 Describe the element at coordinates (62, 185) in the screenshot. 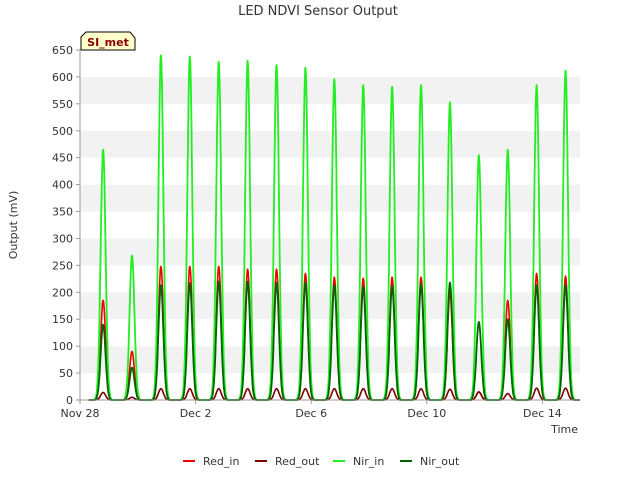

I see `y-tick-label: 400` at that location.